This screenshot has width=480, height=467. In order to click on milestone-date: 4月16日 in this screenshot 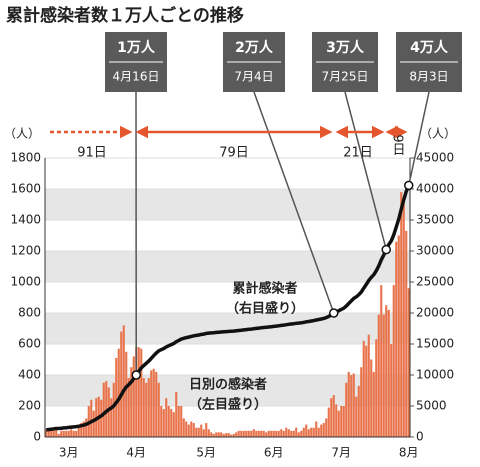, I will do `click(136, 77)`.